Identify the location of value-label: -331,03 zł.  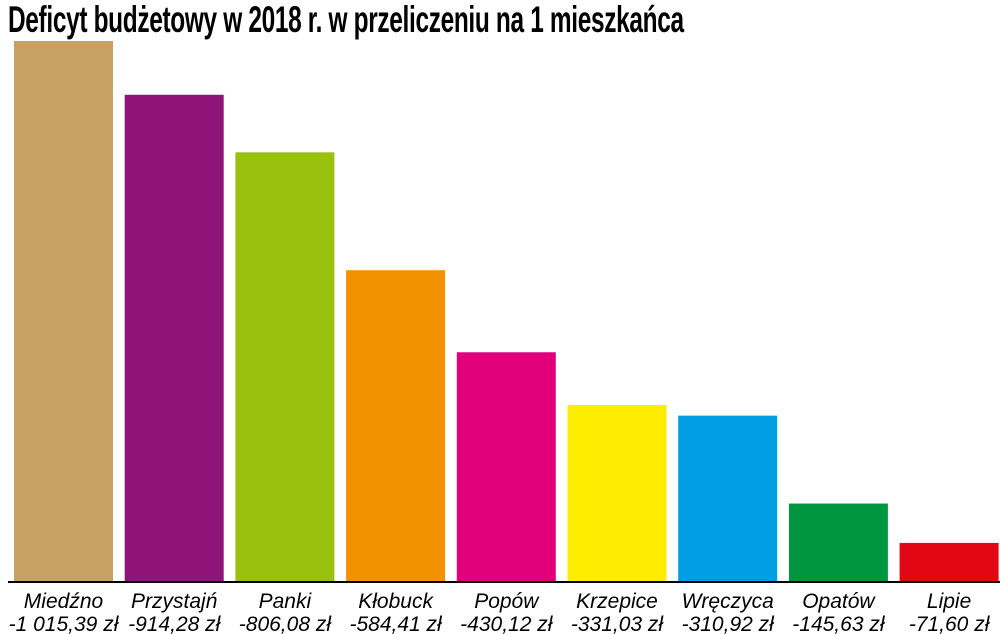
(618, 623).